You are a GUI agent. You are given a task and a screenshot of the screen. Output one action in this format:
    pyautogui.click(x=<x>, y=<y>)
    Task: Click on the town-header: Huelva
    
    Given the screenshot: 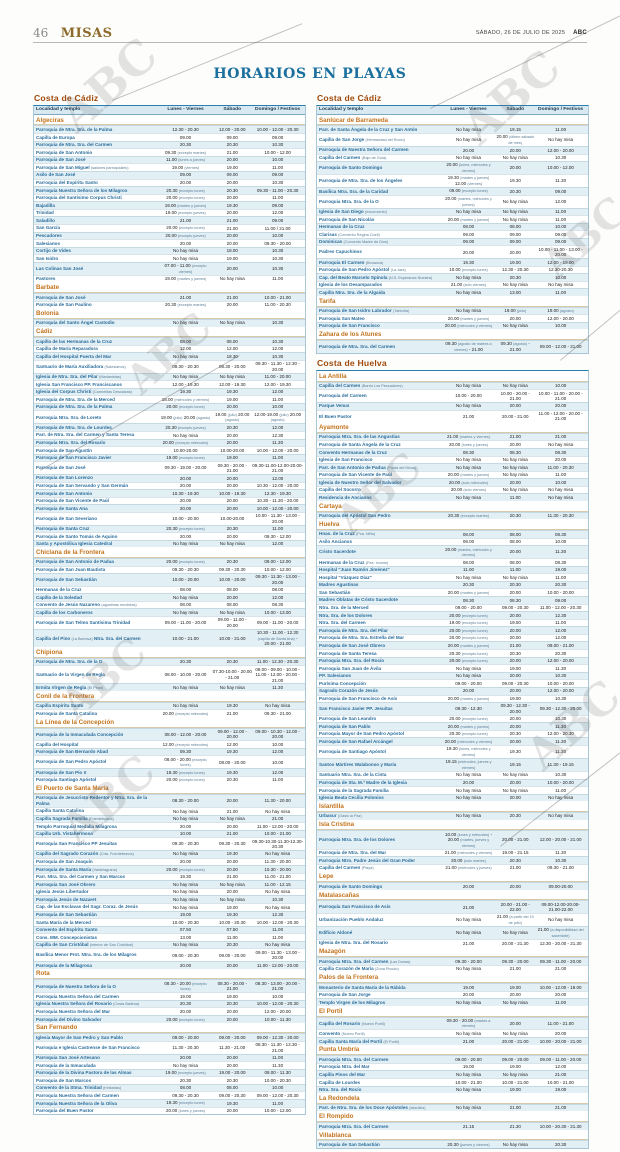 What is the action you would take?
    pyautogui.click(x=452, y=525)
    